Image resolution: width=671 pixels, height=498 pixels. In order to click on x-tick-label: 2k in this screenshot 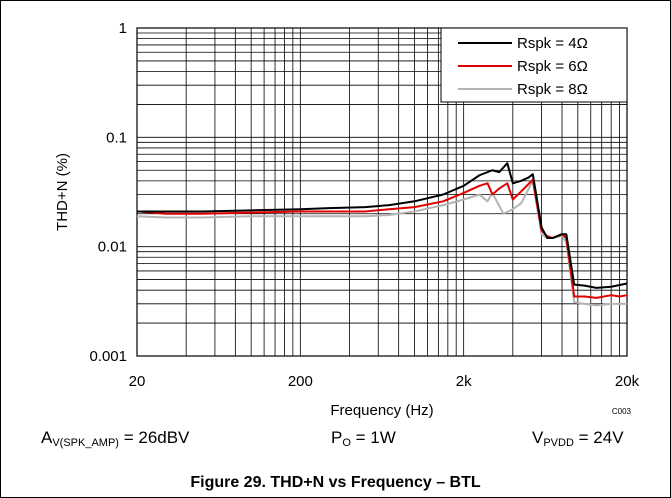, I will do `click(464, 381)`.